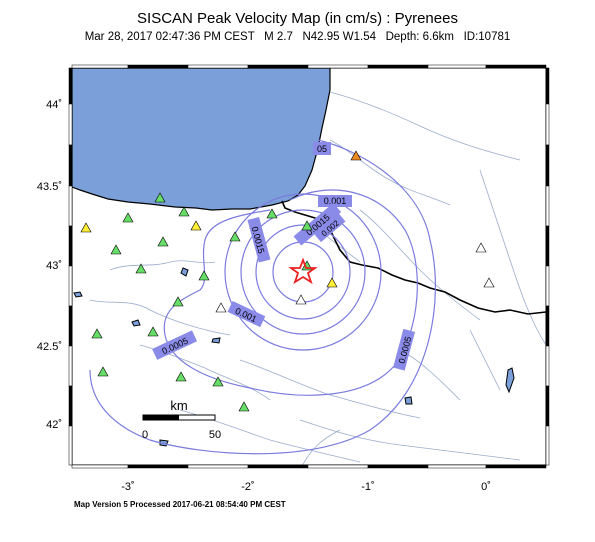 The image size is (595, 542). What do you see at coordinates (145, 435) in the screenshot?
I see `scale-tick: 0` at bounding box center [145, 435].